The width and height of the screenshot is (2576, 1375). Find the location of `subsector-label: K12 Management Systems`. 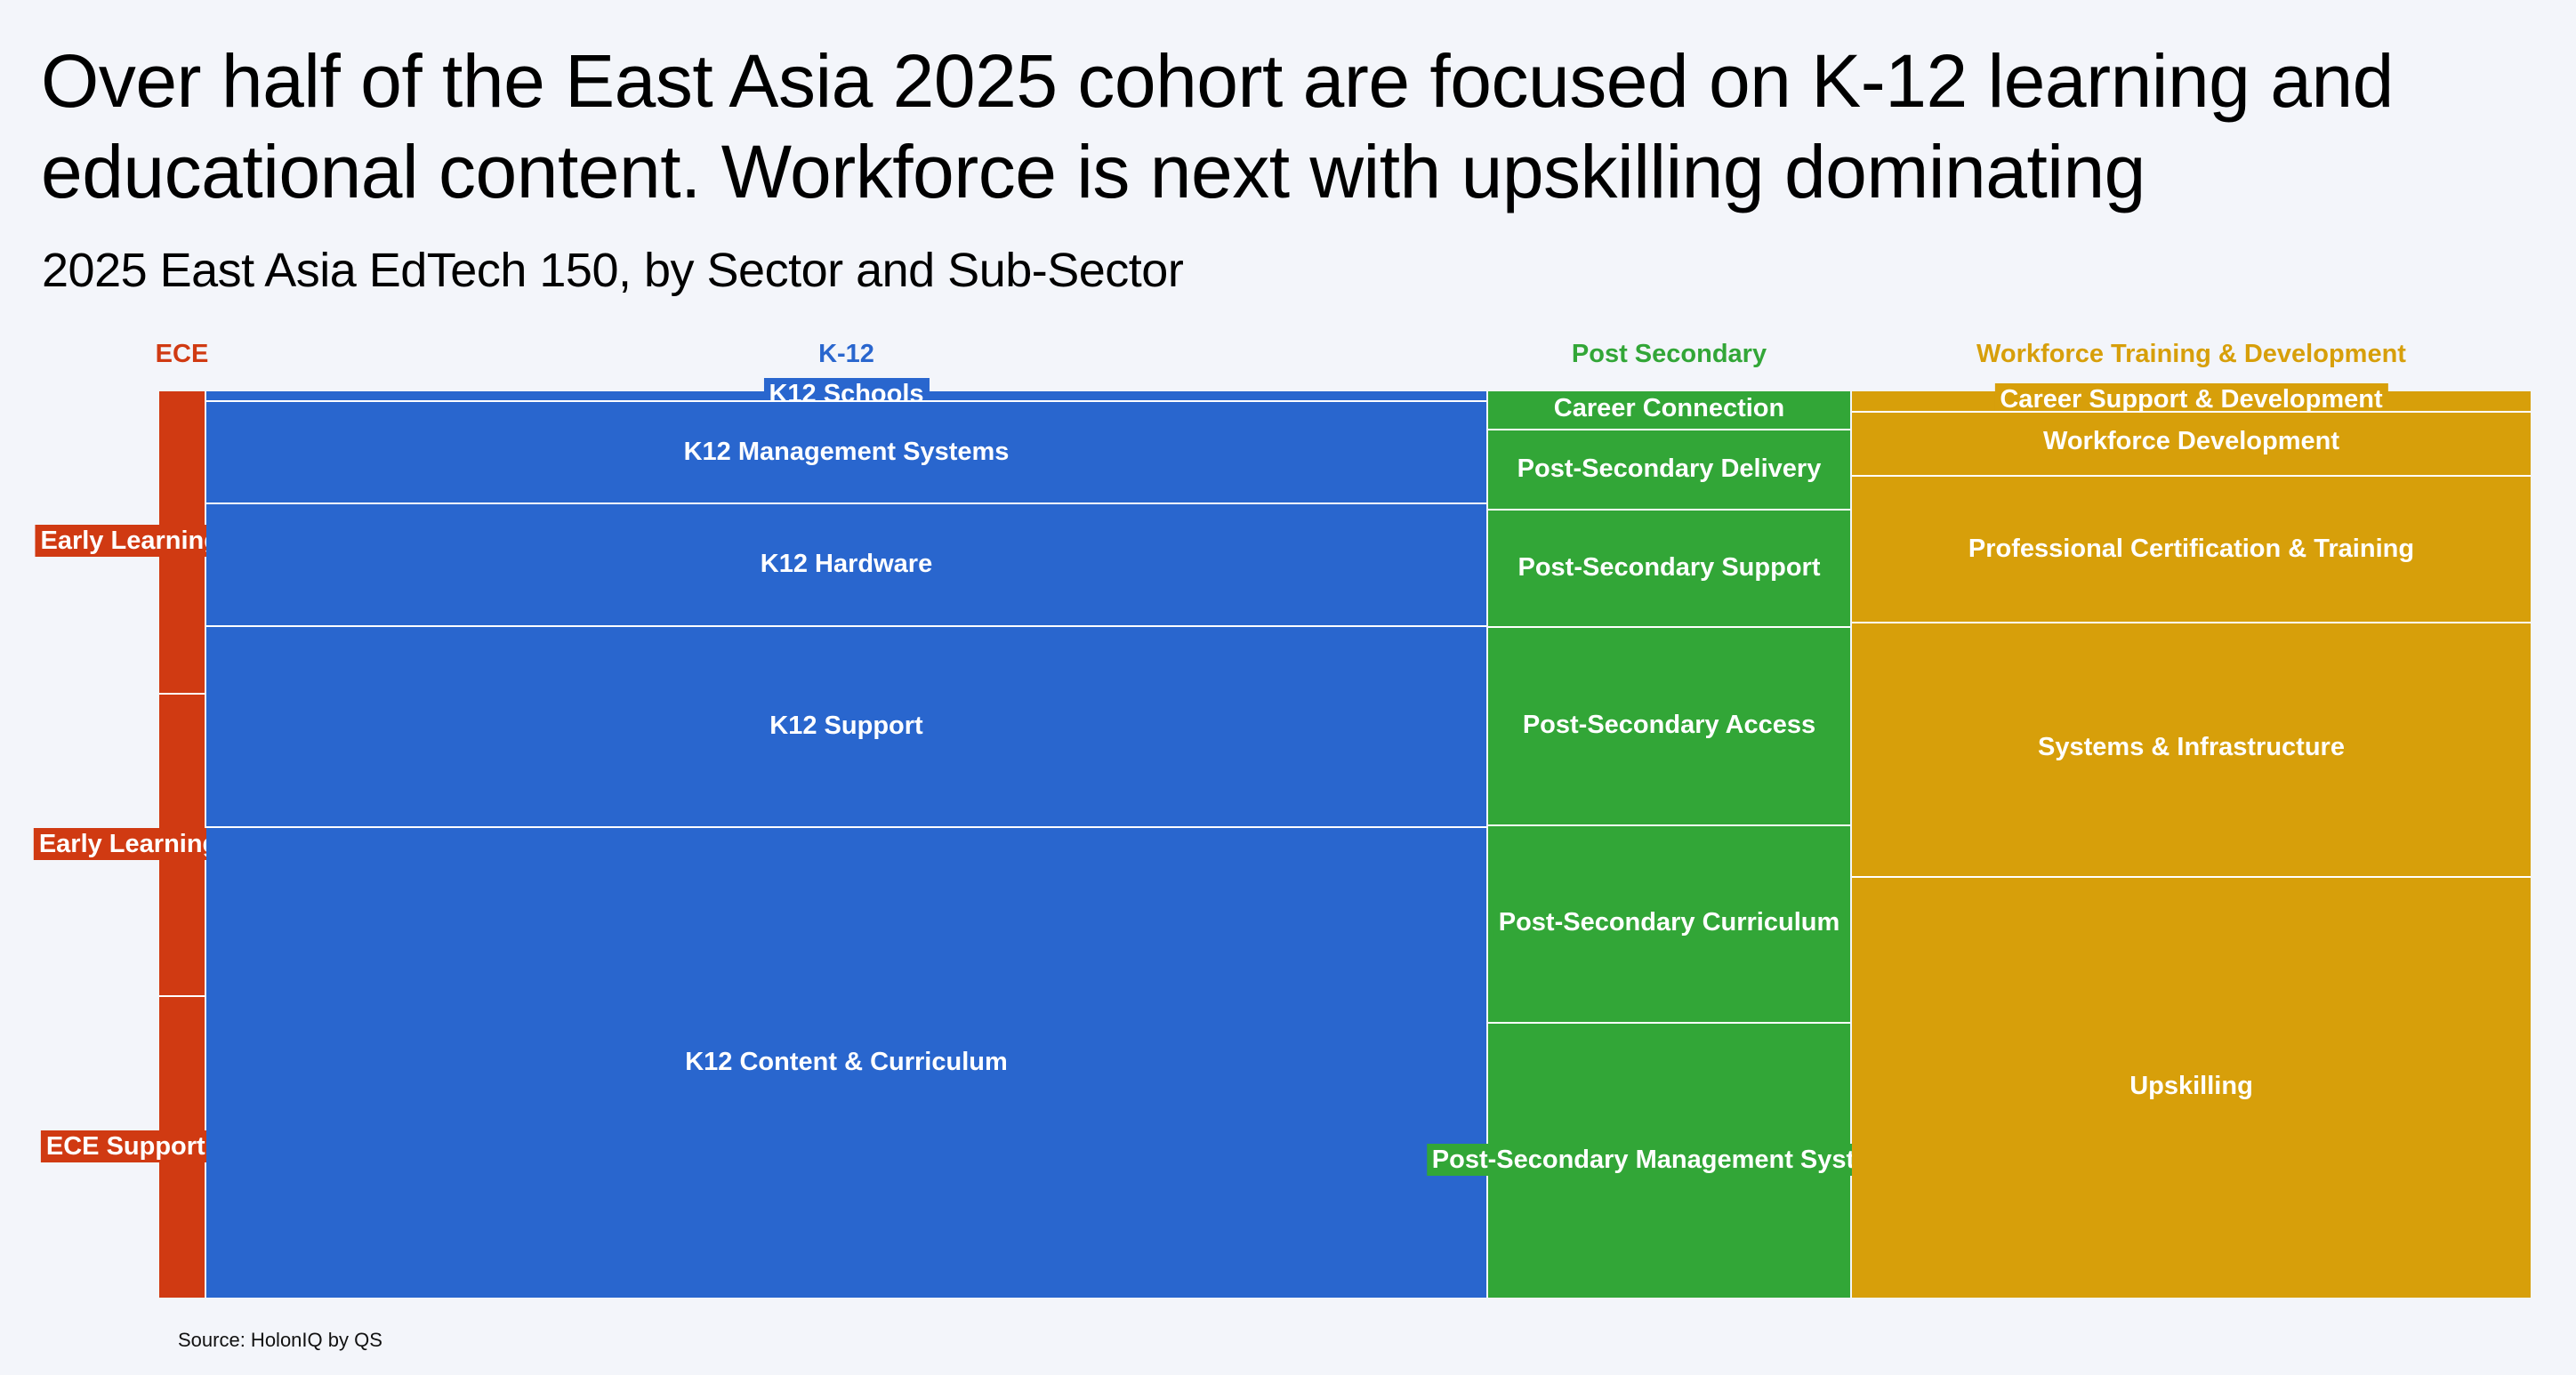

subsector-label: K12 Management Systems is located at coordinates (846, 451).